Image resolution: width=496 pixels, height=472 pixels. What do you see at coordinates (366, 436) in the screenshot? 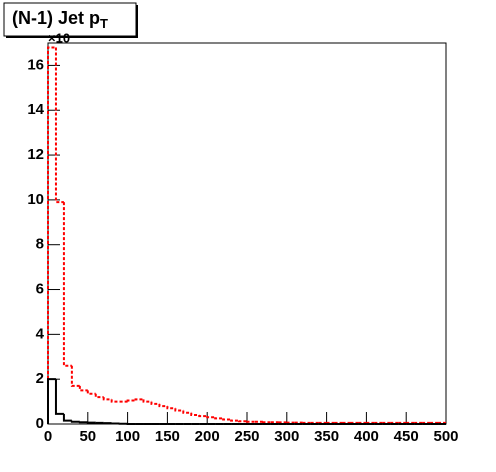
I see `x-tick-label: 400` at bounding box center [366, 436].